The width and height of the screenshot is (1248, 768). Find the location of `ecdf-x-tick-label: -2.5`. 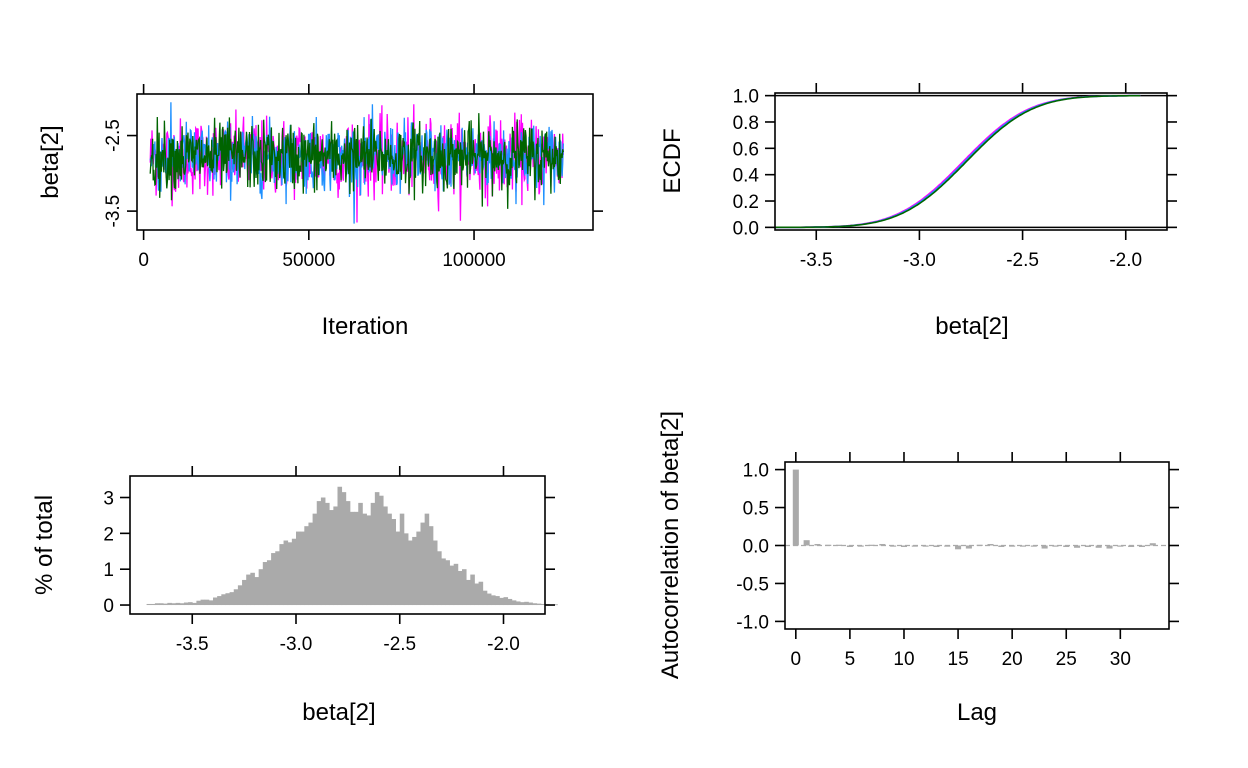

ecdf-x-tick-label: -2.5 is located at coordinates (1022, 260).